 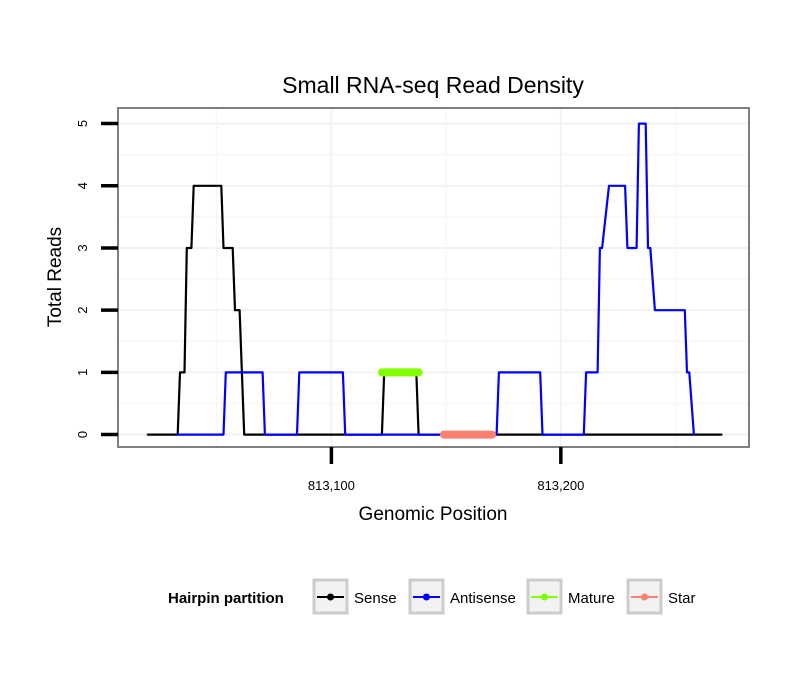 What do you see at coordinates (82, 123) in the screenshot?
I see `y-tick-label-5: 5` at bounding box center [82, 123].